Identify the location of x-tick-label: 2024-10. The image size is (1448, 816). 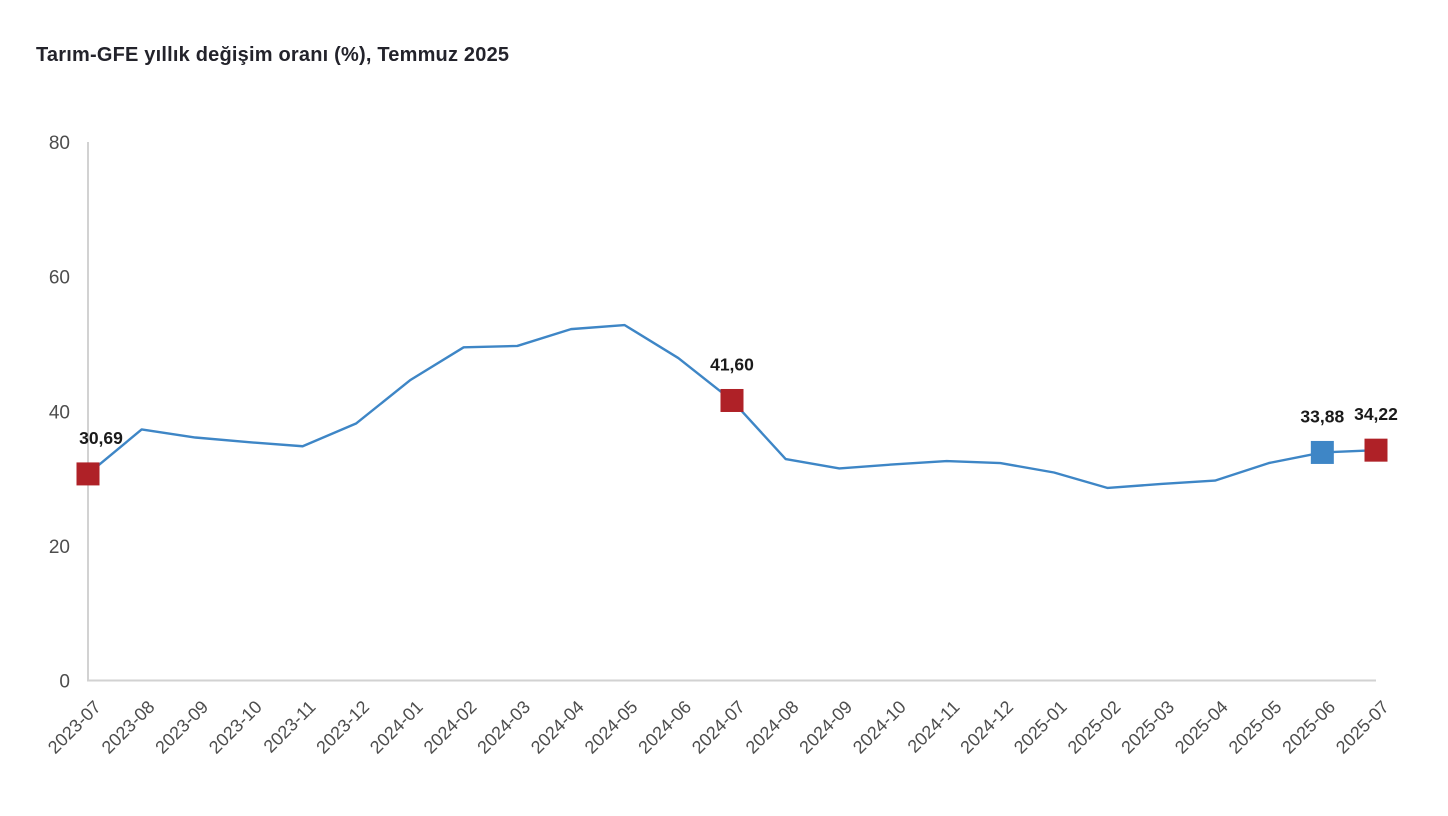
(879, 727).